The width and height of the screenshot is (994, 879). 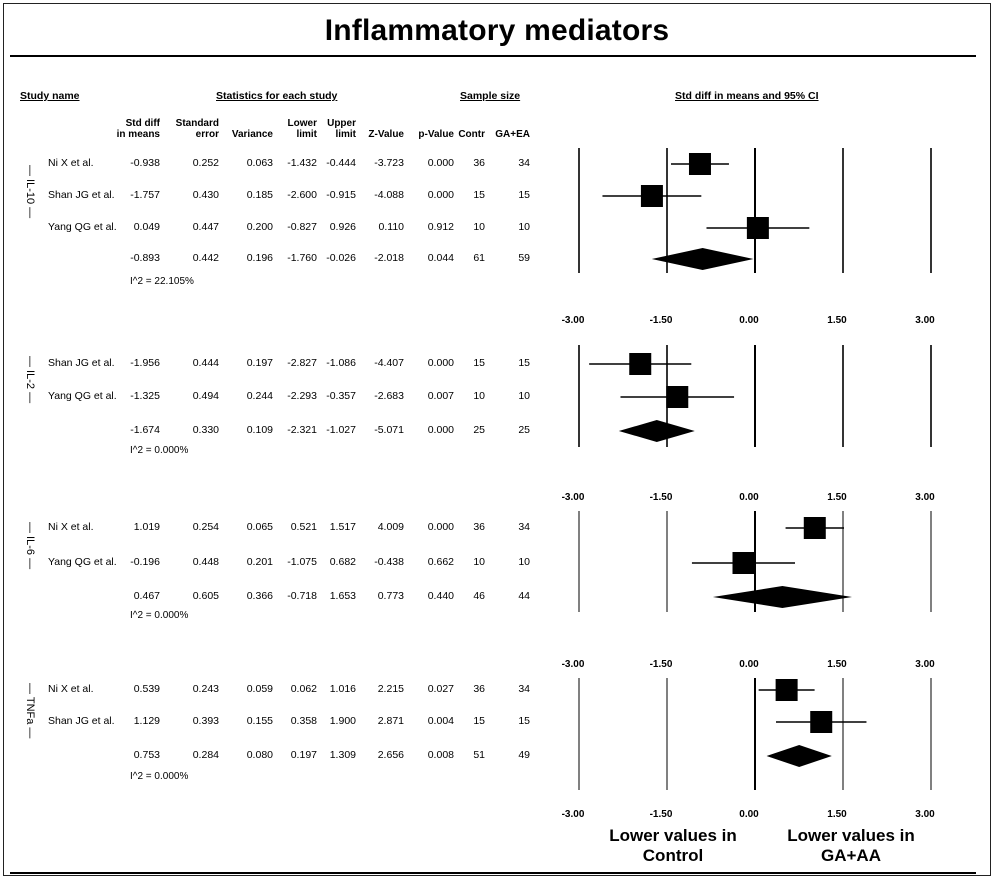 I want to click on summary-cell: 61, so click(x=479, y=258).